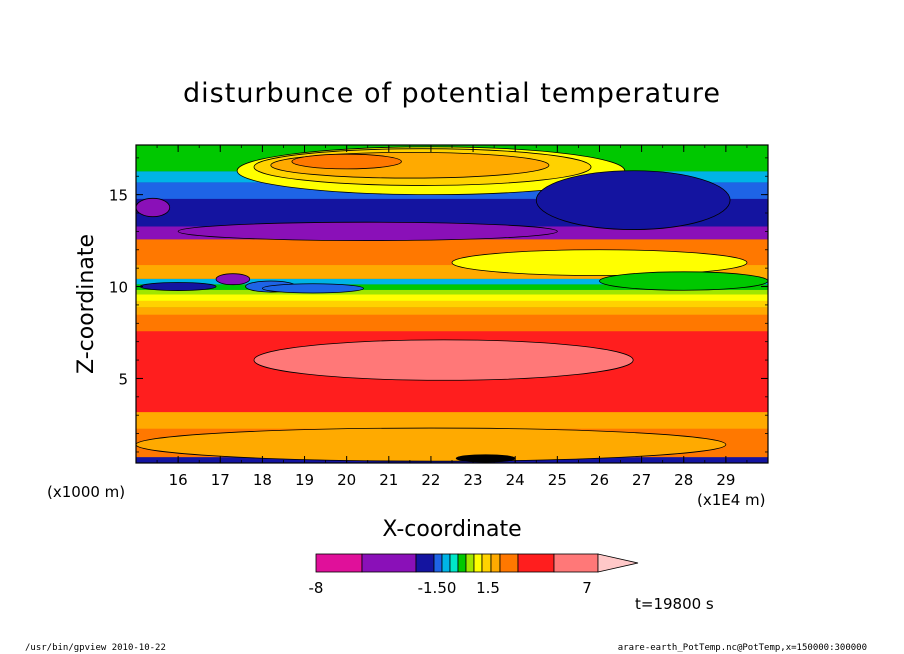  I want to click on y-tick-label-2: 15, so click(118, 196).